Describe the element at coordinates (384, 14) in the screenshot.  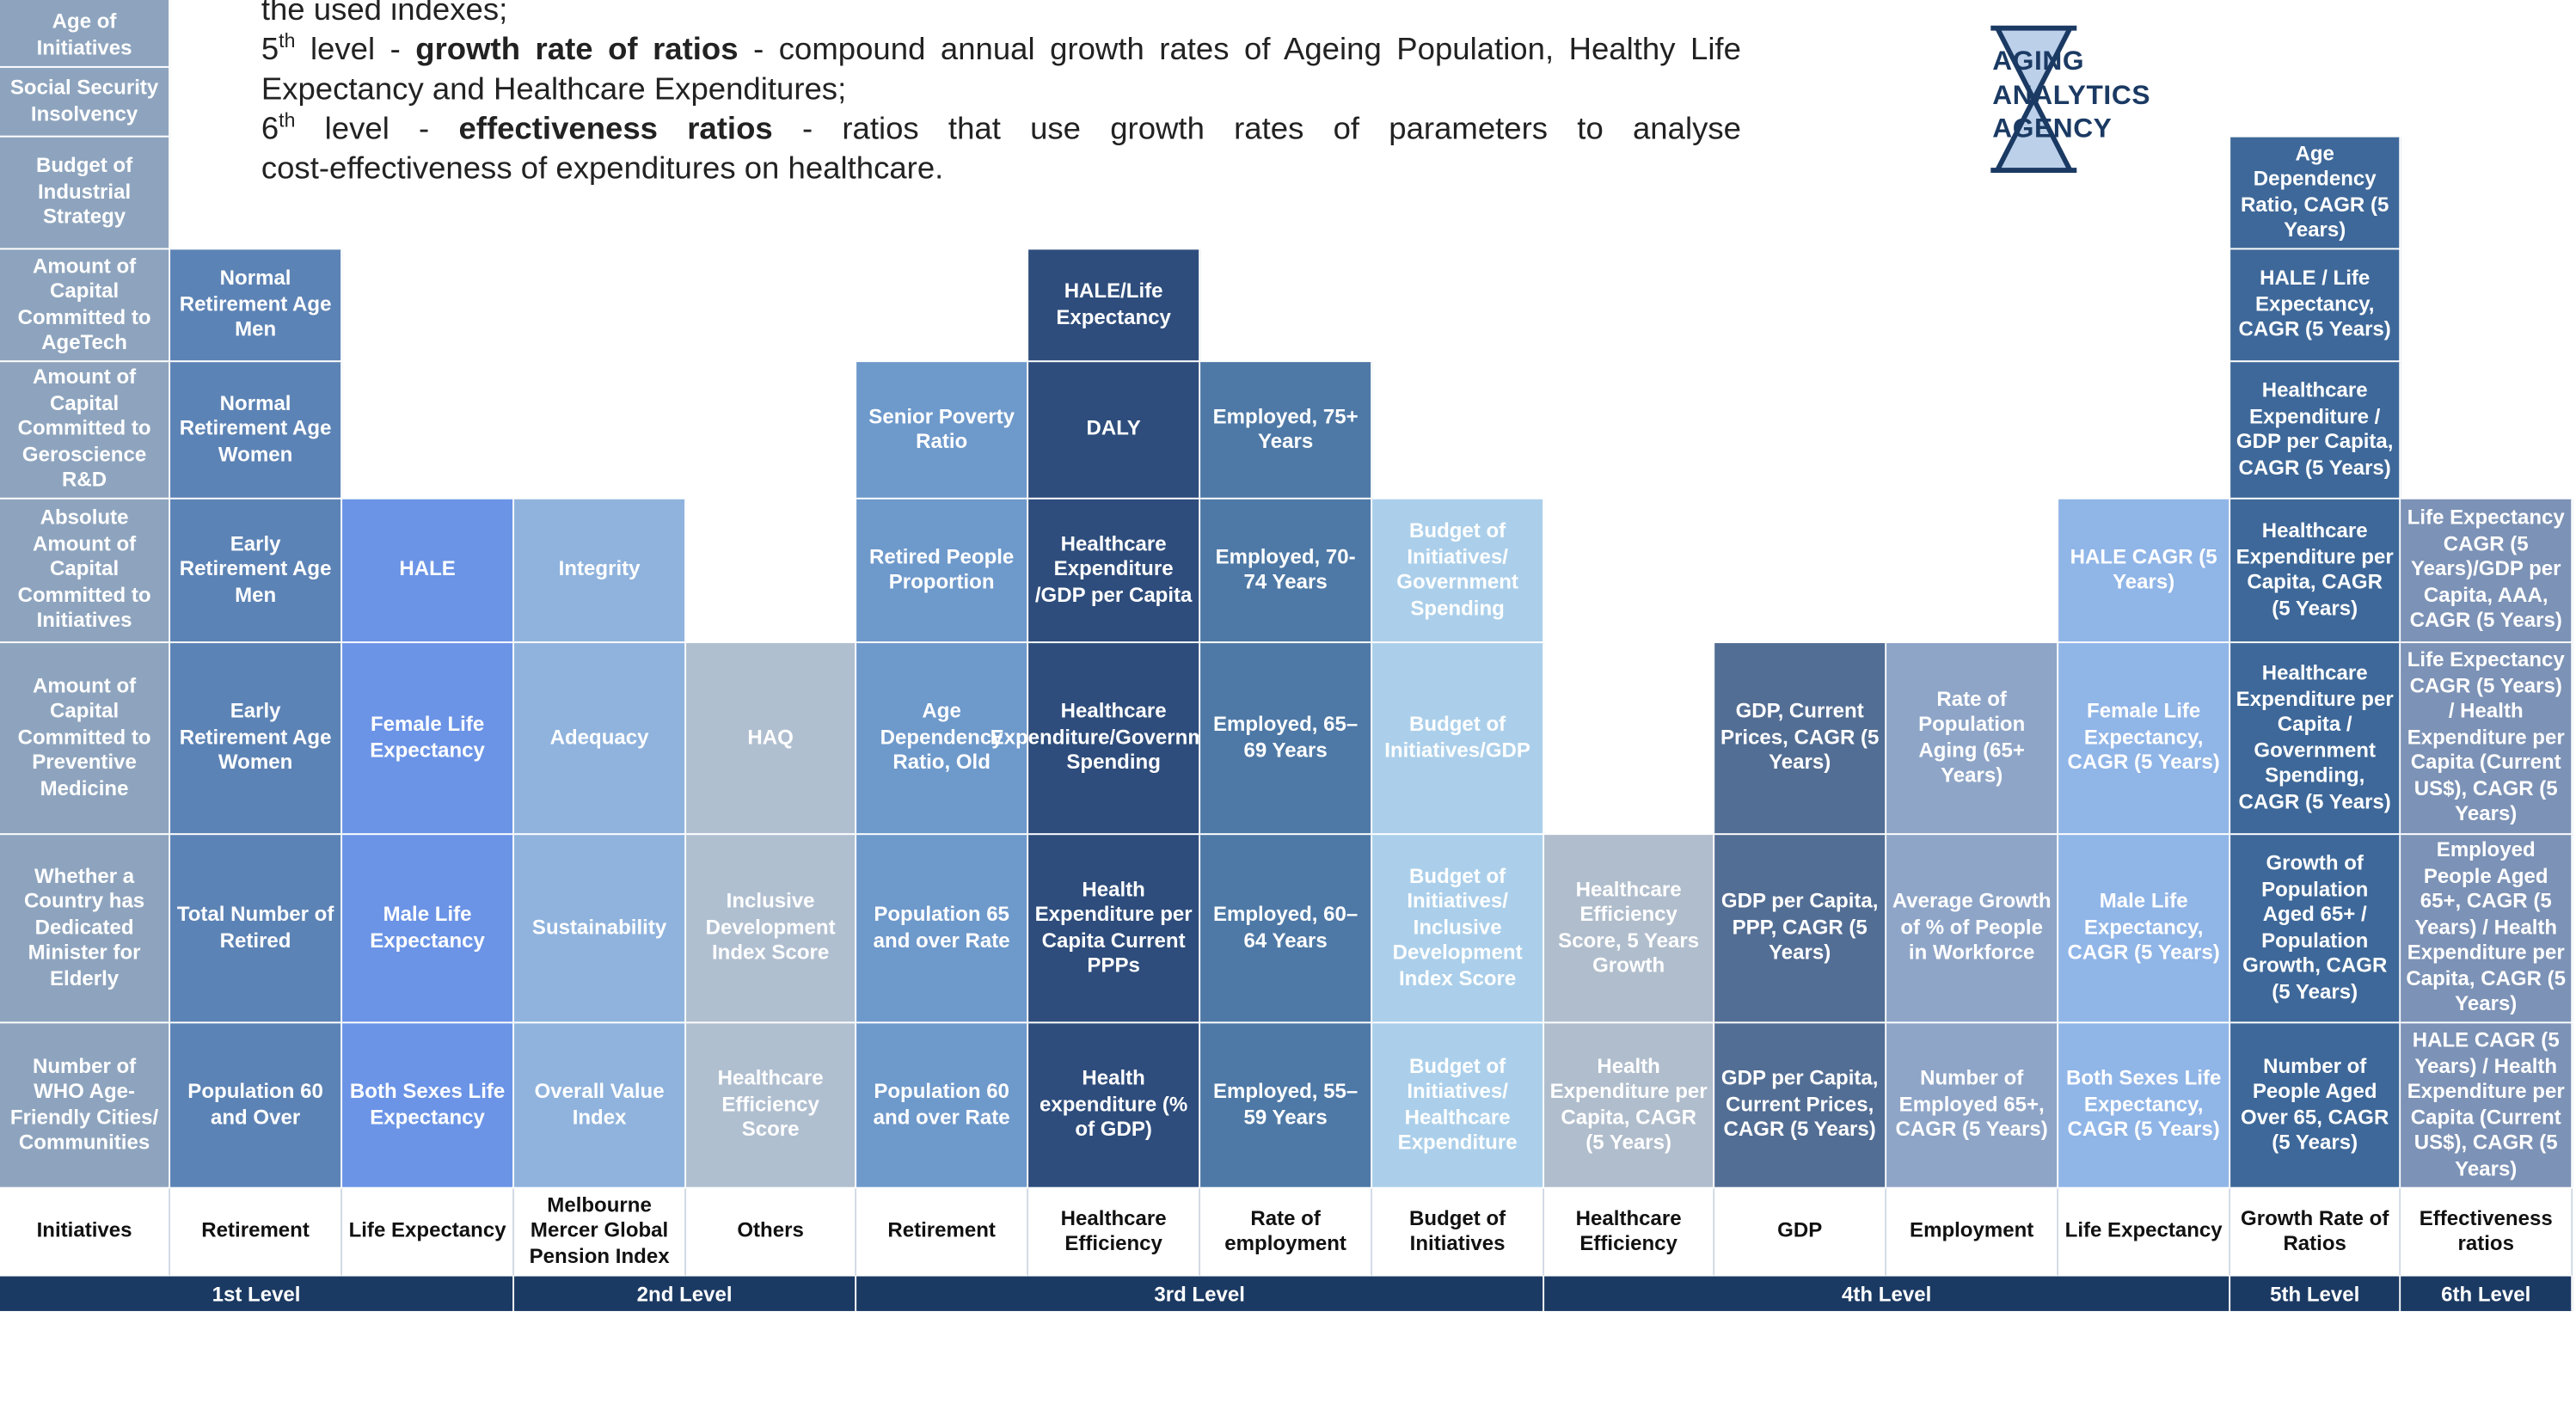
I see `intro-line-indexes: the used indexes;` at that location.